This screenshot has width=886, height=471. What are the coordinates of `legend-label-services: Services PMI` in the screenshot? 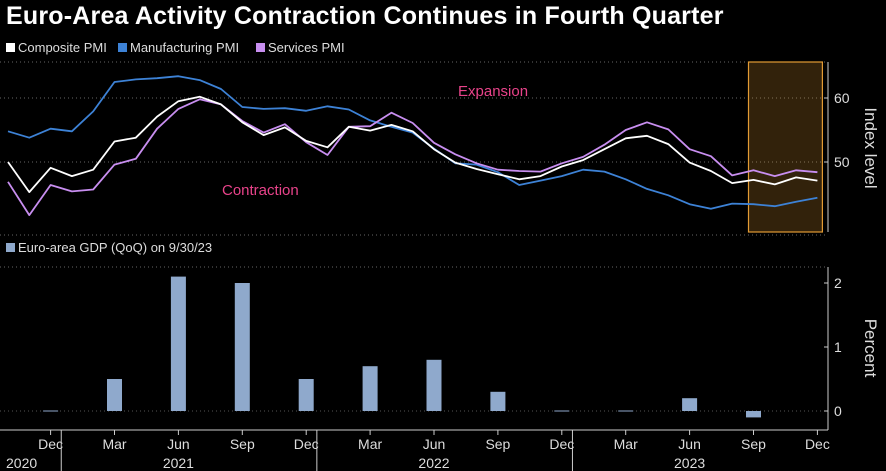 It's located at (306, 47).